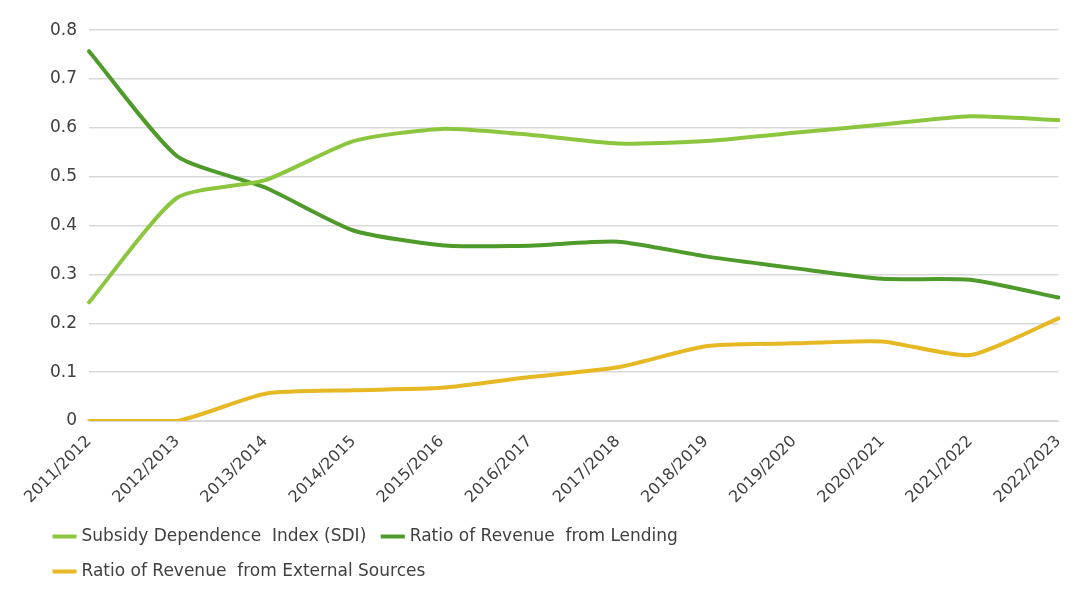 The width and height of the screenshot is (1083, 598). What do you see at coordinates (253, 569) in the screenshot?
I see `legend-label: Ratio of Revenue from External Sources` at bounding box center [253, 569].